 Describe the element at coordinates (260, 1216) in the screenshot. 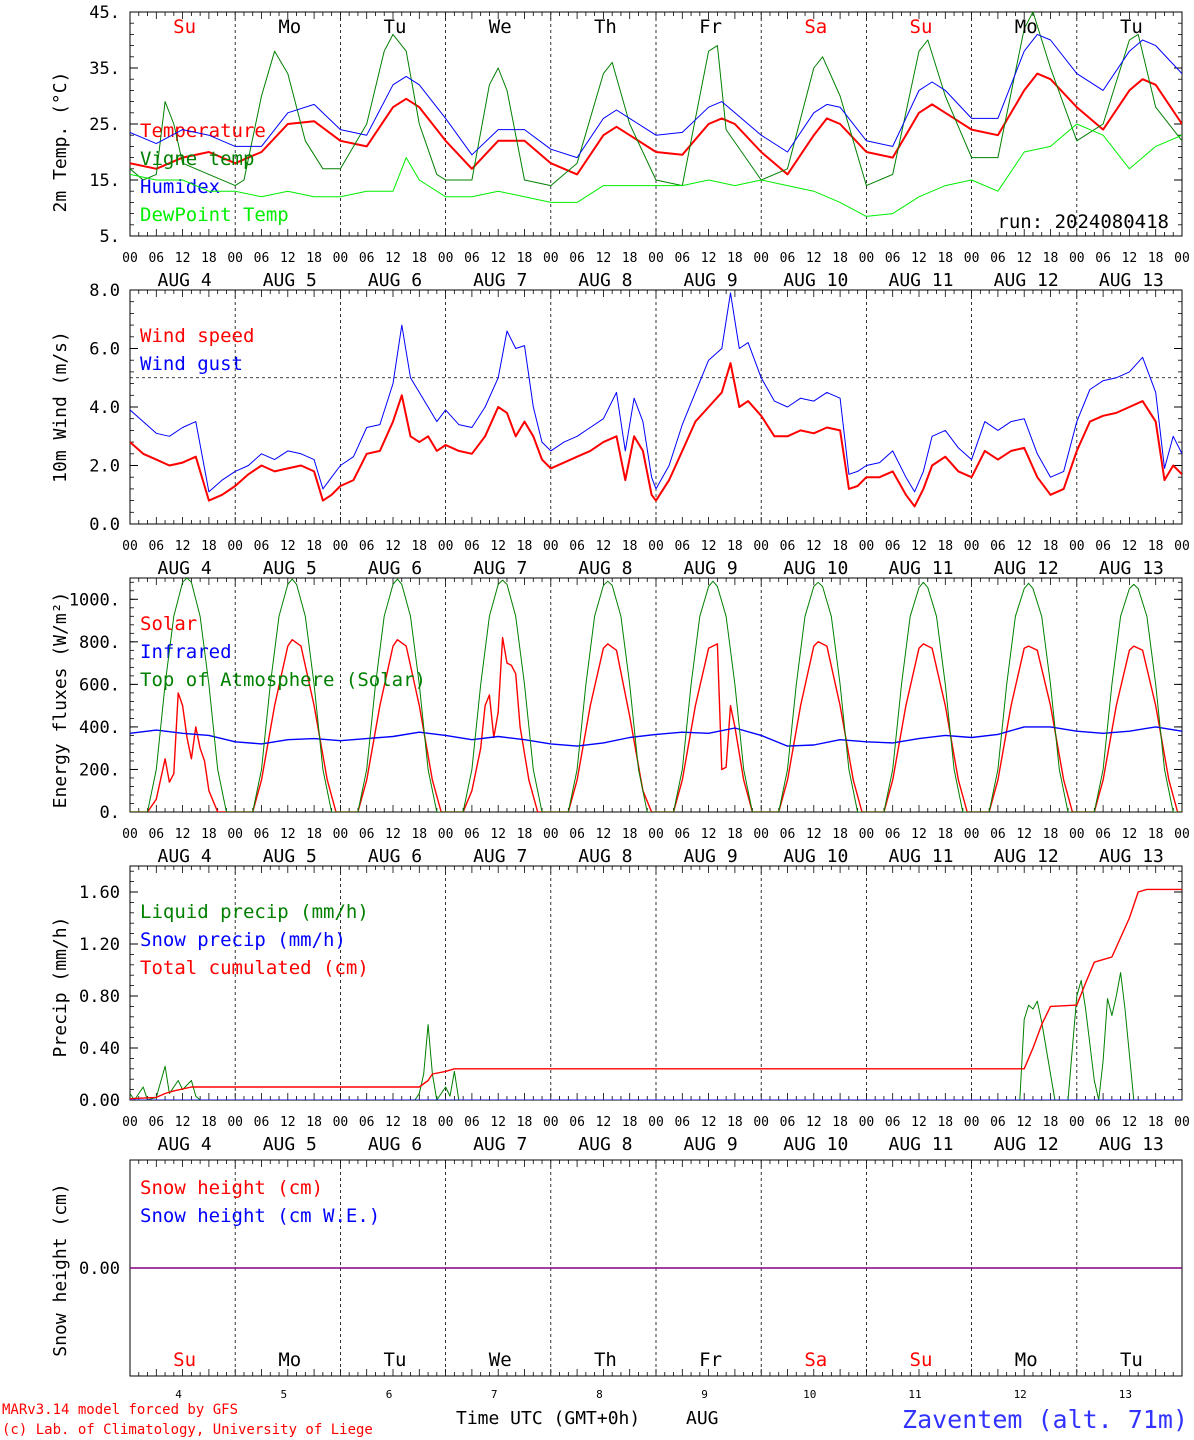

I see `legend-entry: Snow height (cm W.E.)` at that location.